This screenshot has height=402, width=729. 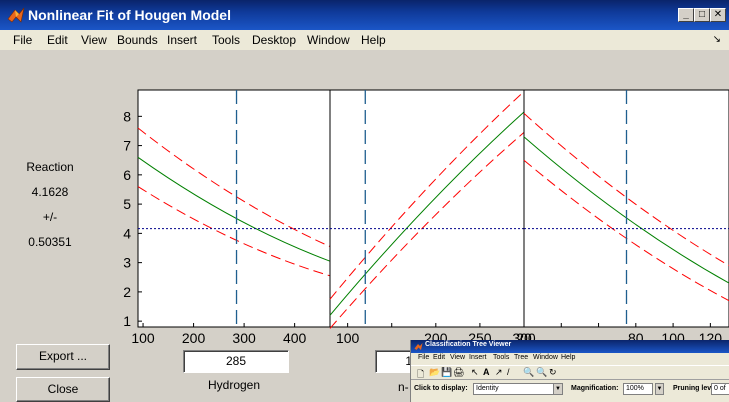 What do you see at coordinates (545, 357) in the screenshot?
I see `ctv-menu-window: Window` at bounding box center [545, 357].